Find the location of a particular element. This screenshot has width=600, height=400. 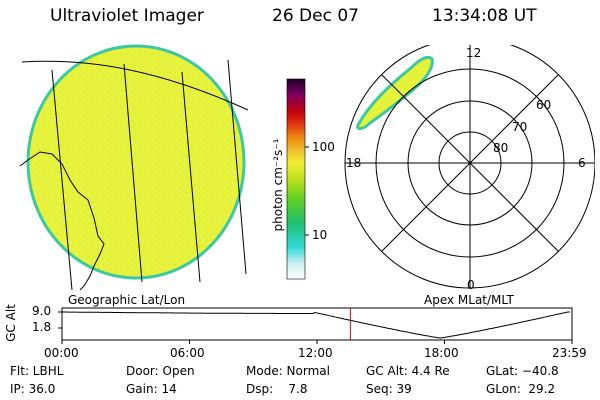

latitude-line is located at coordinates (135, 85).